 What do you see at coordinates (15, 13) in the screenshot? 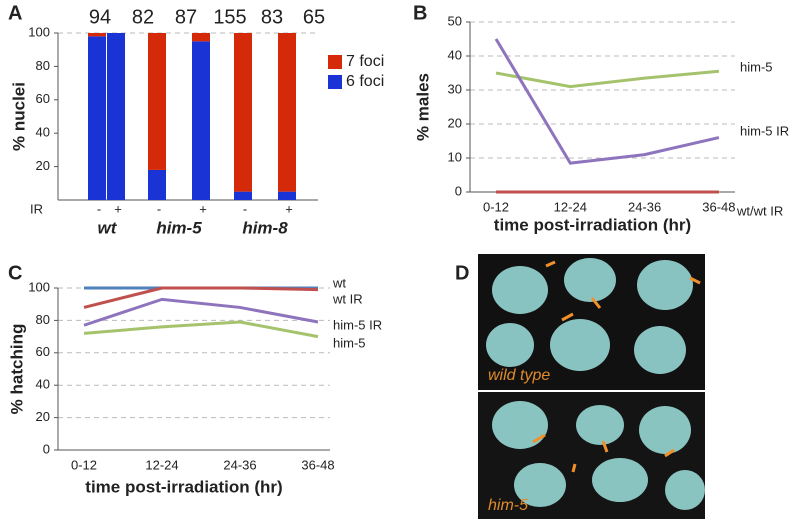
I see `panel-label: A` at bounding box center [15, 13].